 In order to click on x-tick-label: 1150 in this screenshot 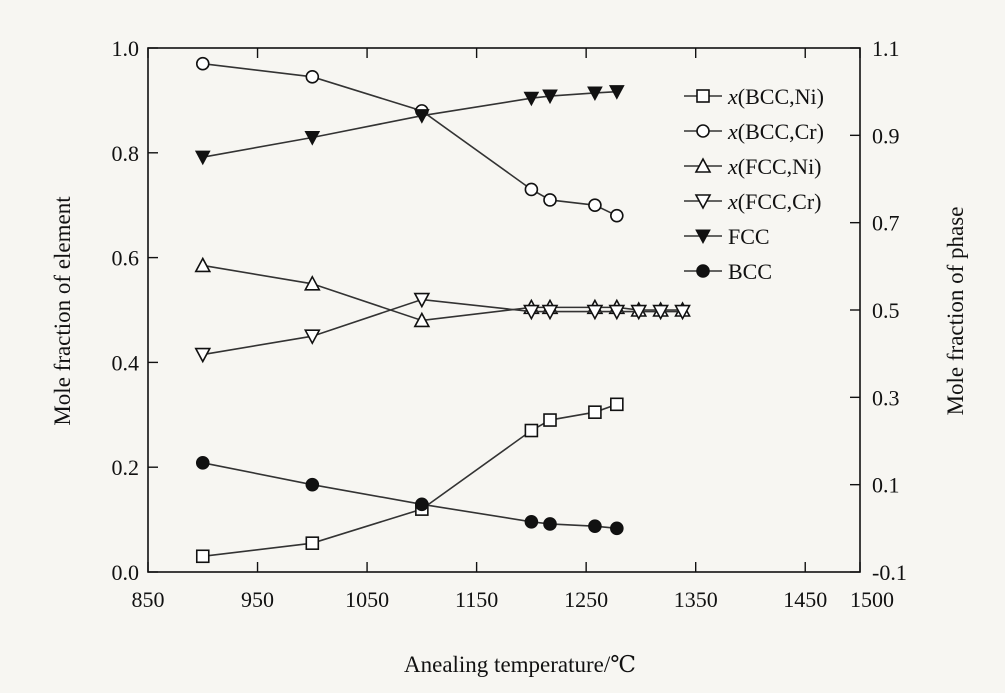, I will do `click(476, 599)`.